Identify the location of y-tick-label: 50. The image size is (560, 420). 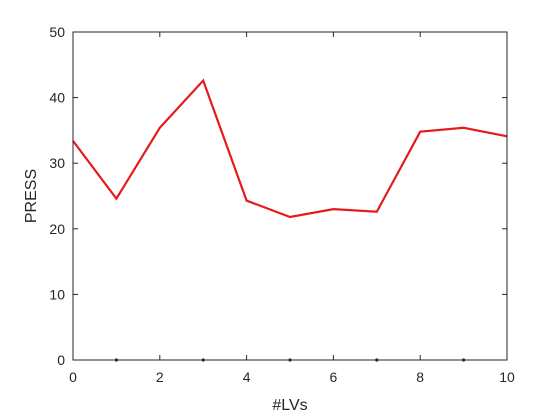
(57, 32).